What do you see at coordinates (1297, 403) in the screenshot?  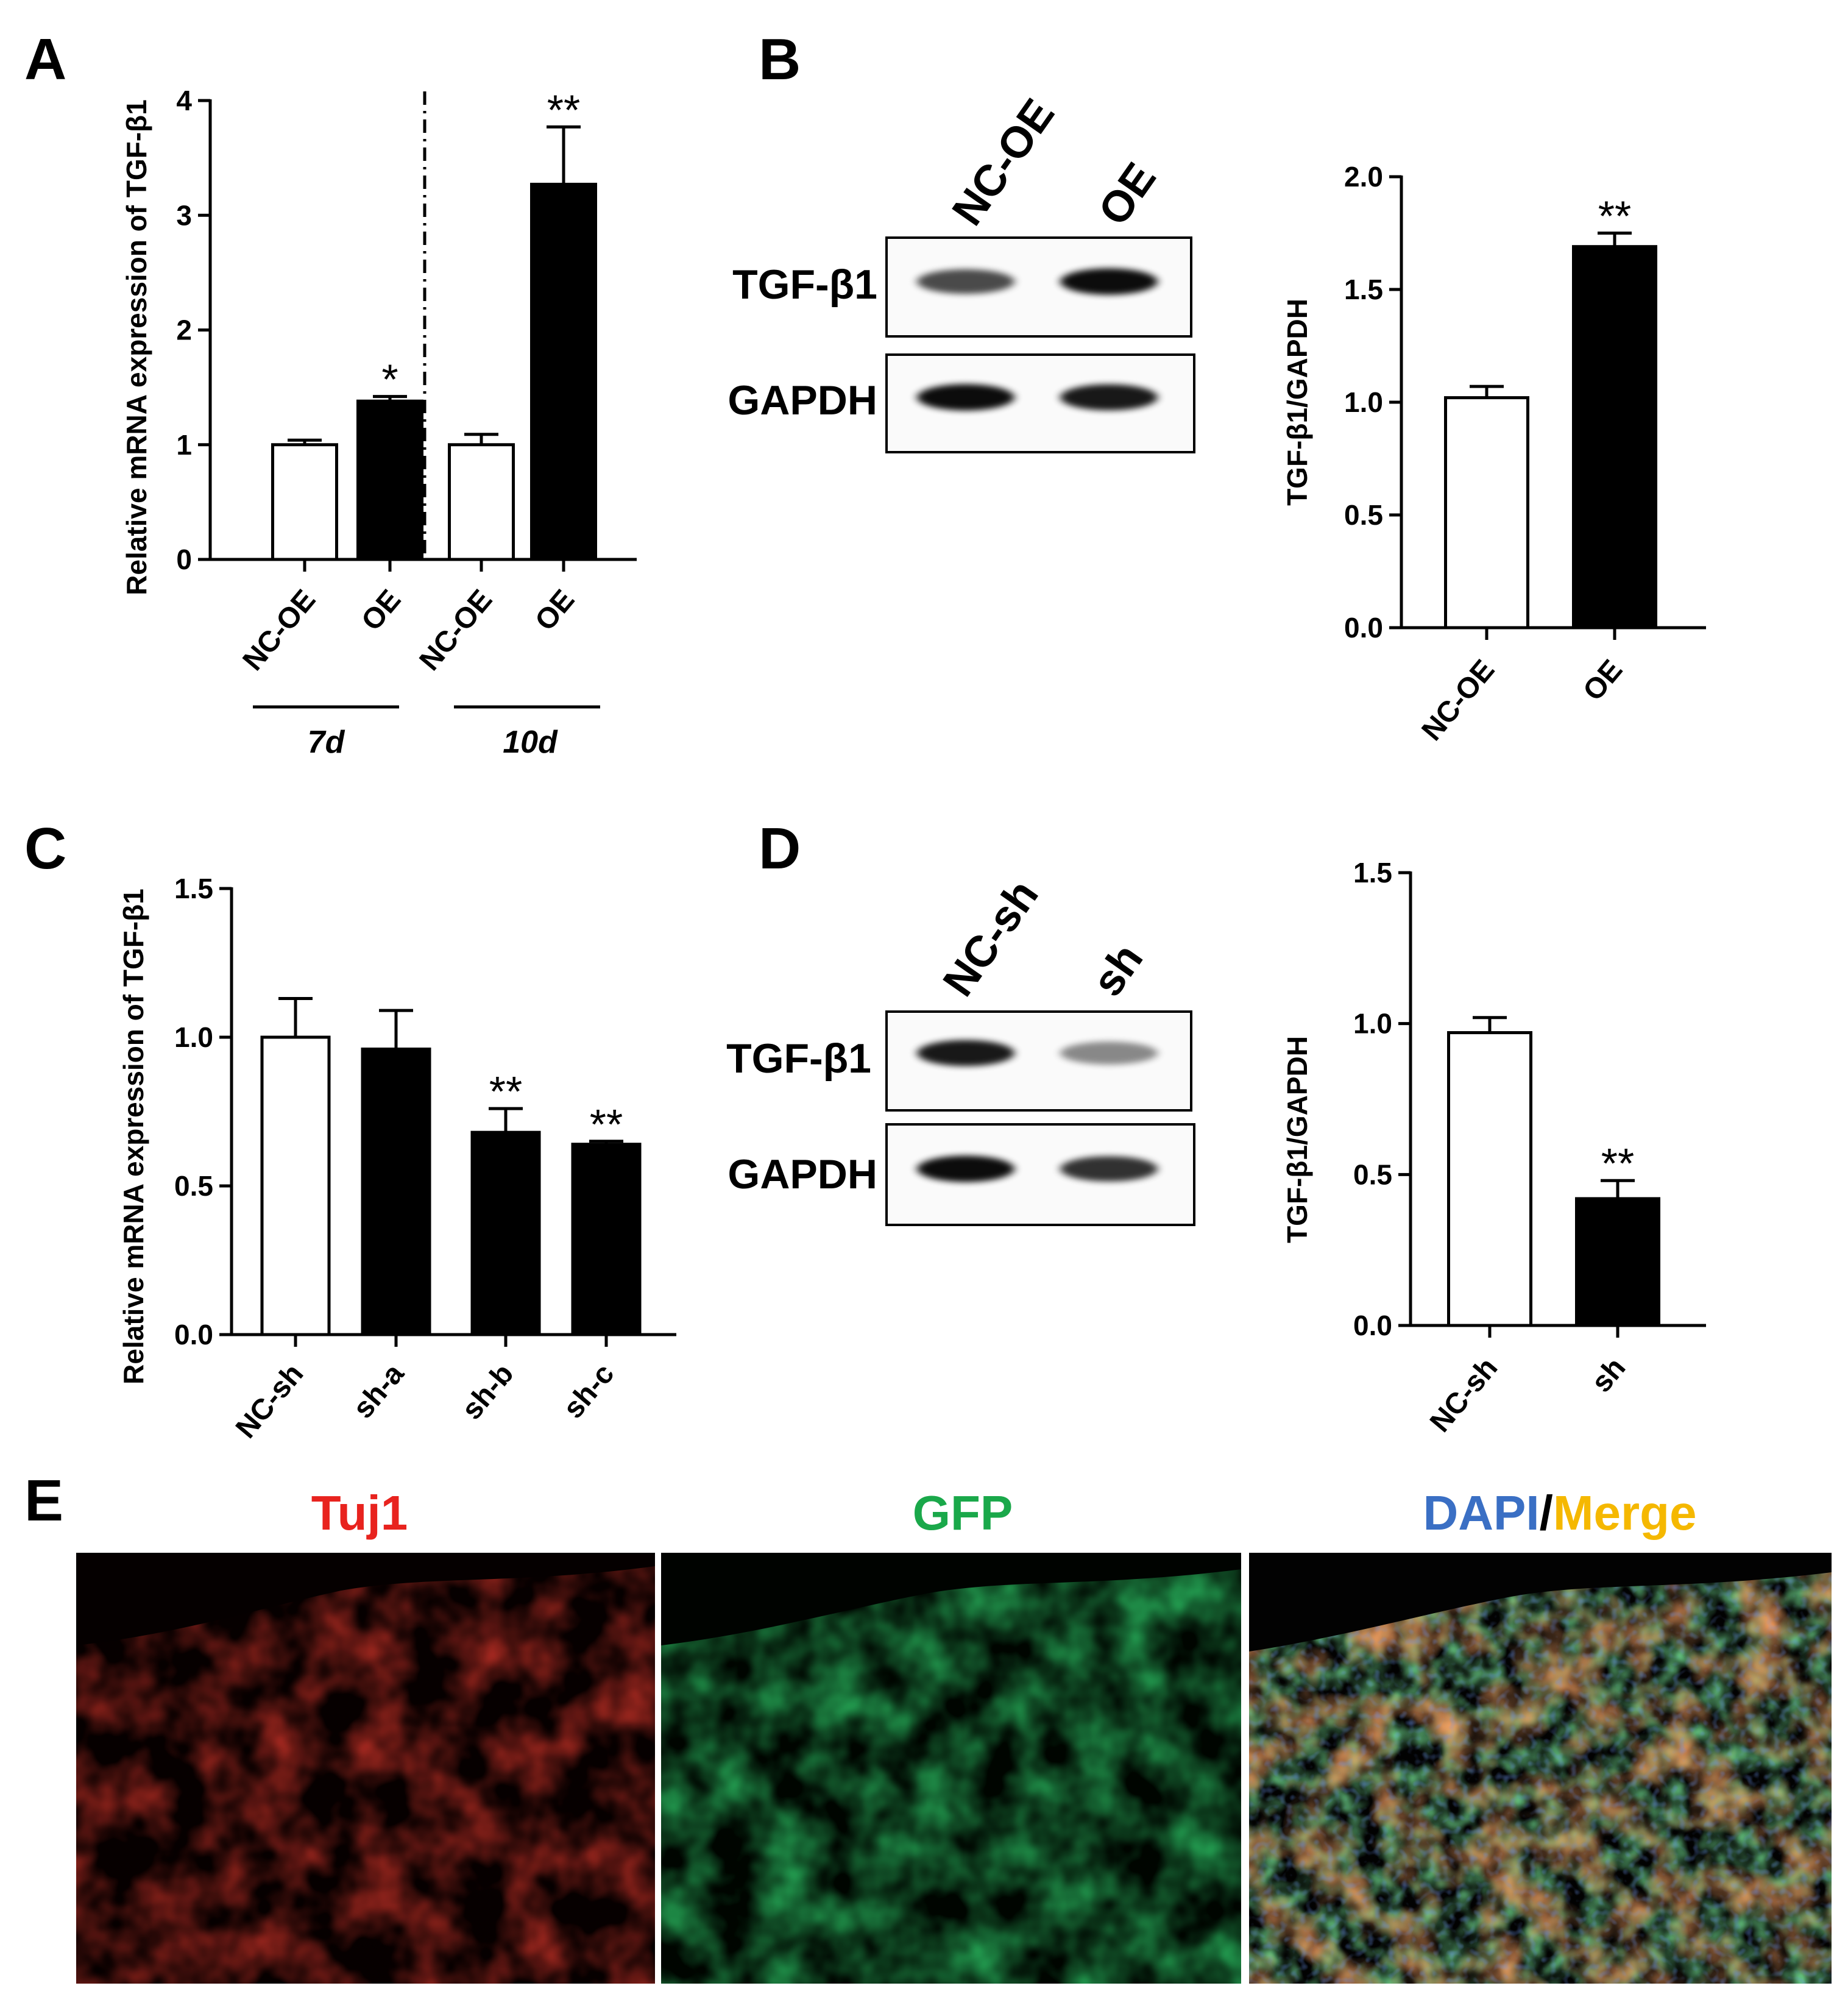 I see `chart-b-y-label: TGF-β1/GAPDH` at bounding box center [1297, 403].